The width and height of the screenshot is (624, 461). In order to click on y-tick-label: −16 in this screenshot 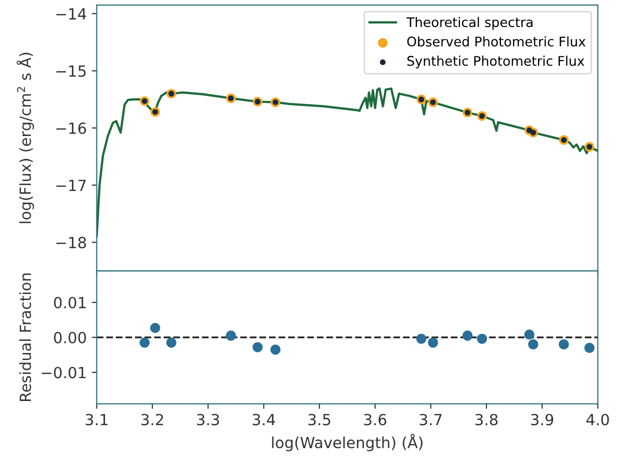, I will do `click(71, 128)`.